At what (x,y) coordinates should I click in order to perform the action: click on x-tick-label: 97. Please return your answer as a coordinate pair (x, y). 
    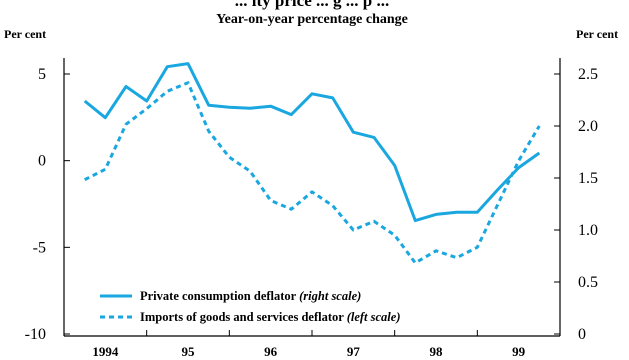
    Looking at the image, I should click on (354, 351).